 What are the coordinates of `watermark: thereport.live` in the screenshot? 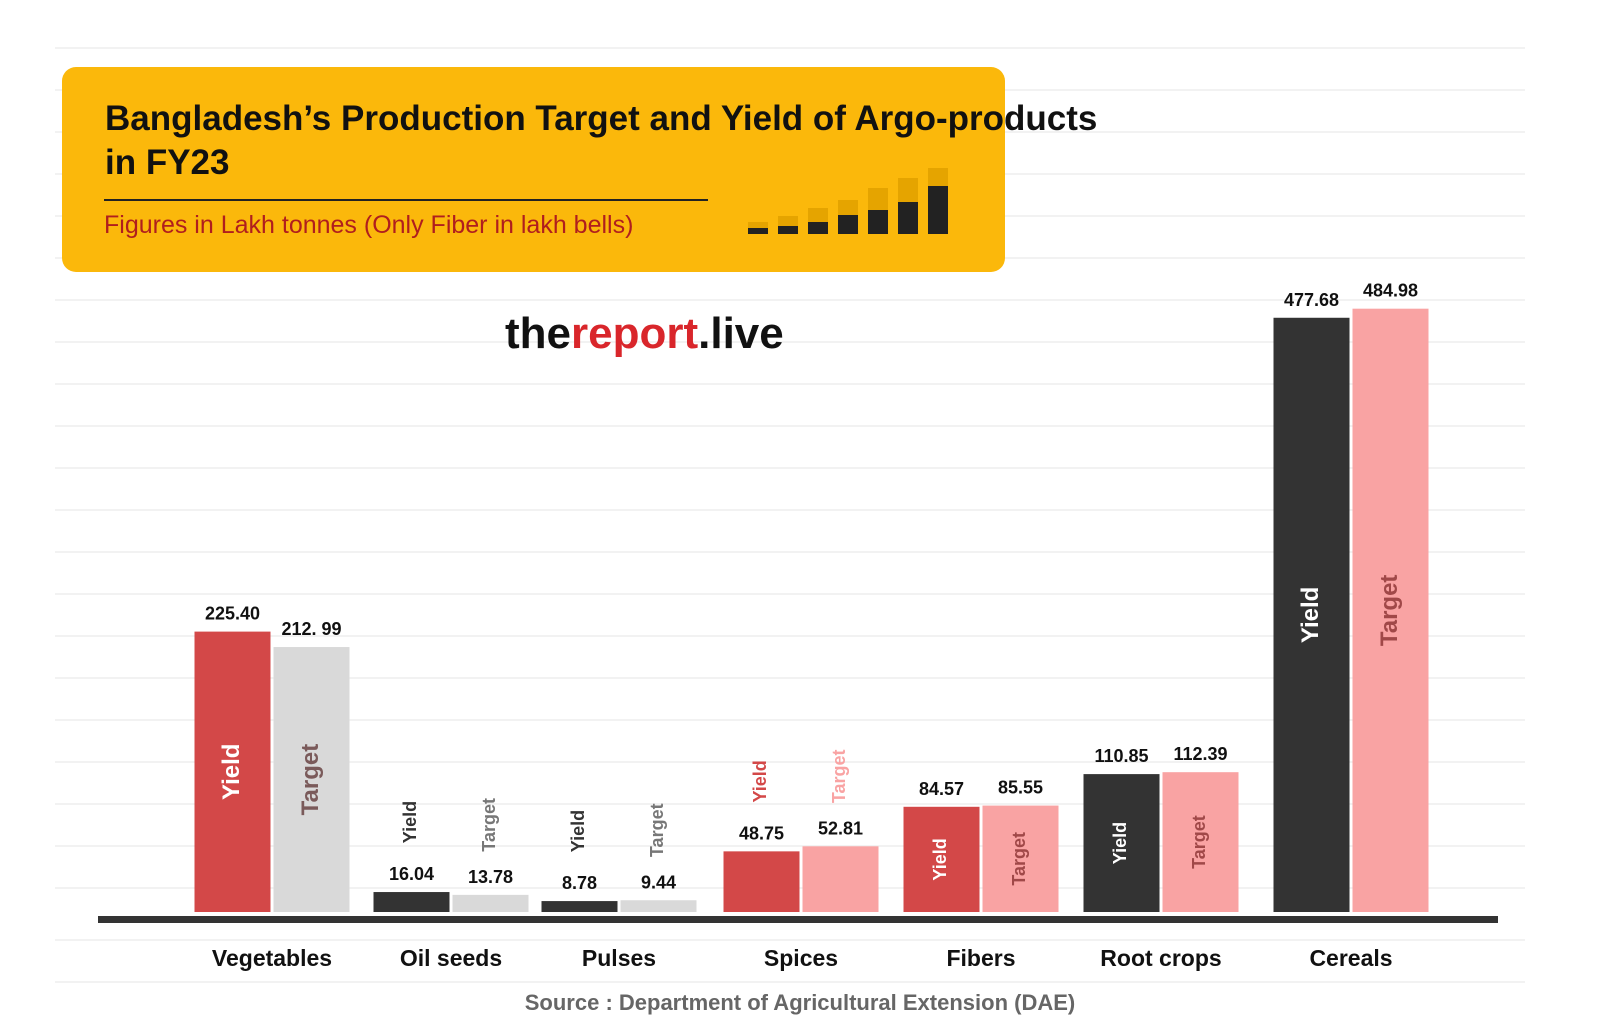 It's located at (644, 333).